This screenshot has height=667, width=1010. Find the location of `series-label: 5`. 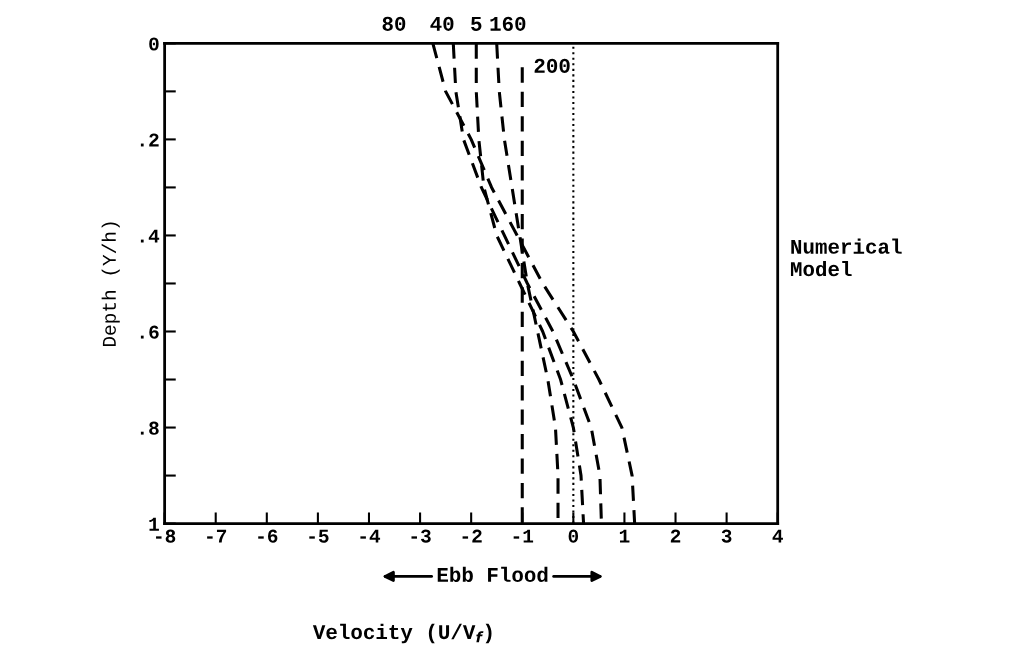

series-label: 5 is located at coordinates (476, 23).